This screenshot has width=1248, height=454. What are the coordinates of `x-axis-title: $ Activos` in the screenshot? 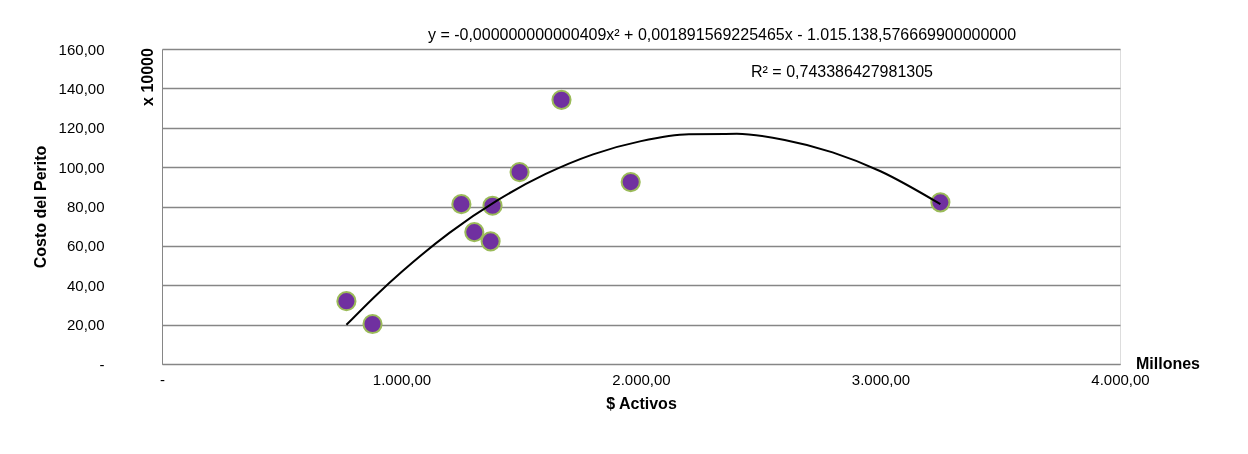 It's located at (641, 403).